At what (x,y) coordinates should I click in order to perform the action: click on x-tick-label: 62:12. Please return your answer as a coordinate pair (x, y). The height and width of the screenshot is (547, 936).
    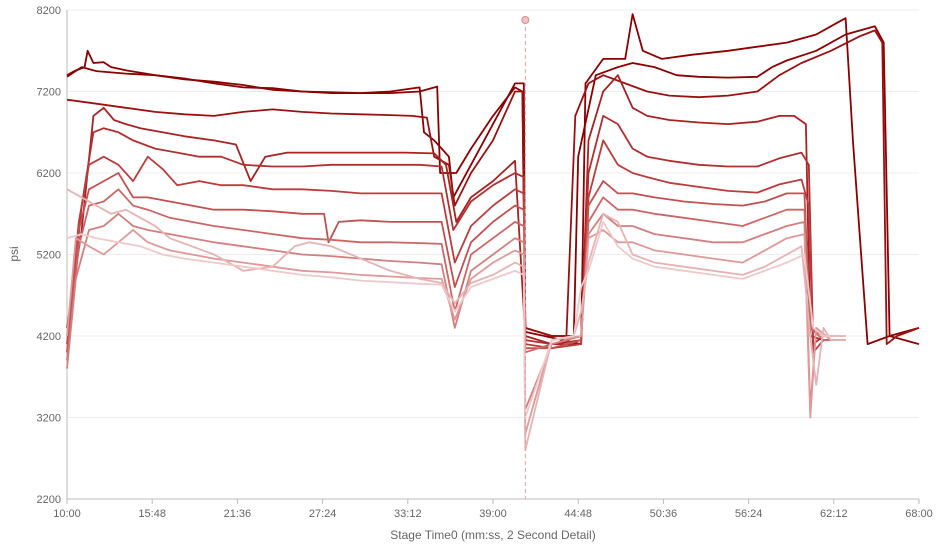
    Looking at the image, I should click on (834, 514).